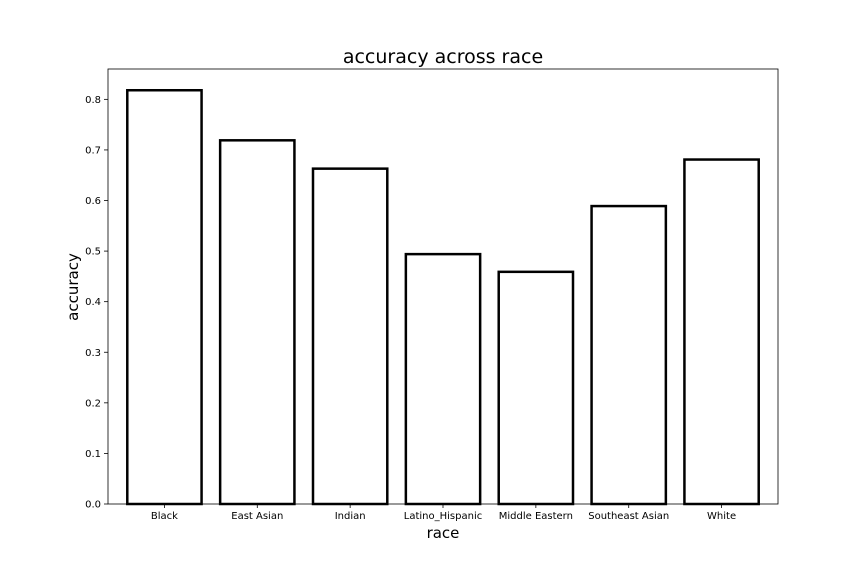  Describe the element at coordinates (93, 403) in the screenshot. I see `y-tick-label: 0.2` at that location.